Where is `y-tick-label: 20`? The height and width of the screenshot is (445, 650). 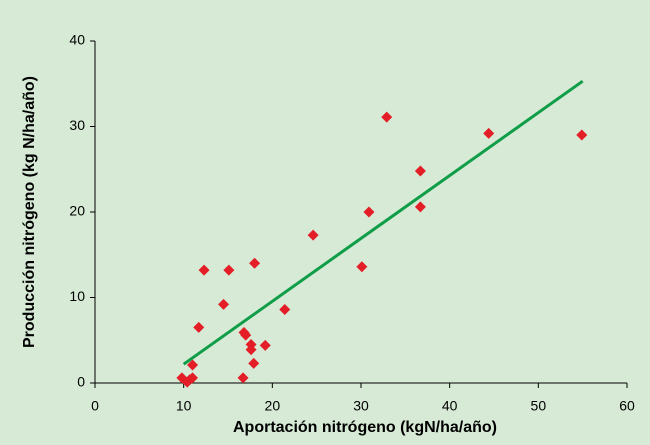
y-tick-label: 20 is located at coordinates (77, 211).